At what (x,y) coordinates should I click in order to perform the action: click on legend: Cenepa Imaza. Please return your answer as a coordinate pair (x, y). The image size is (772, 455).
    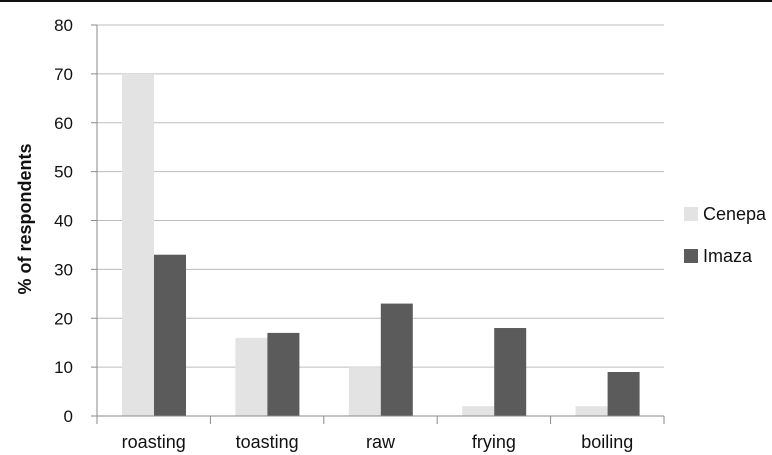
    Looking at the image, I should click on (725, 235).